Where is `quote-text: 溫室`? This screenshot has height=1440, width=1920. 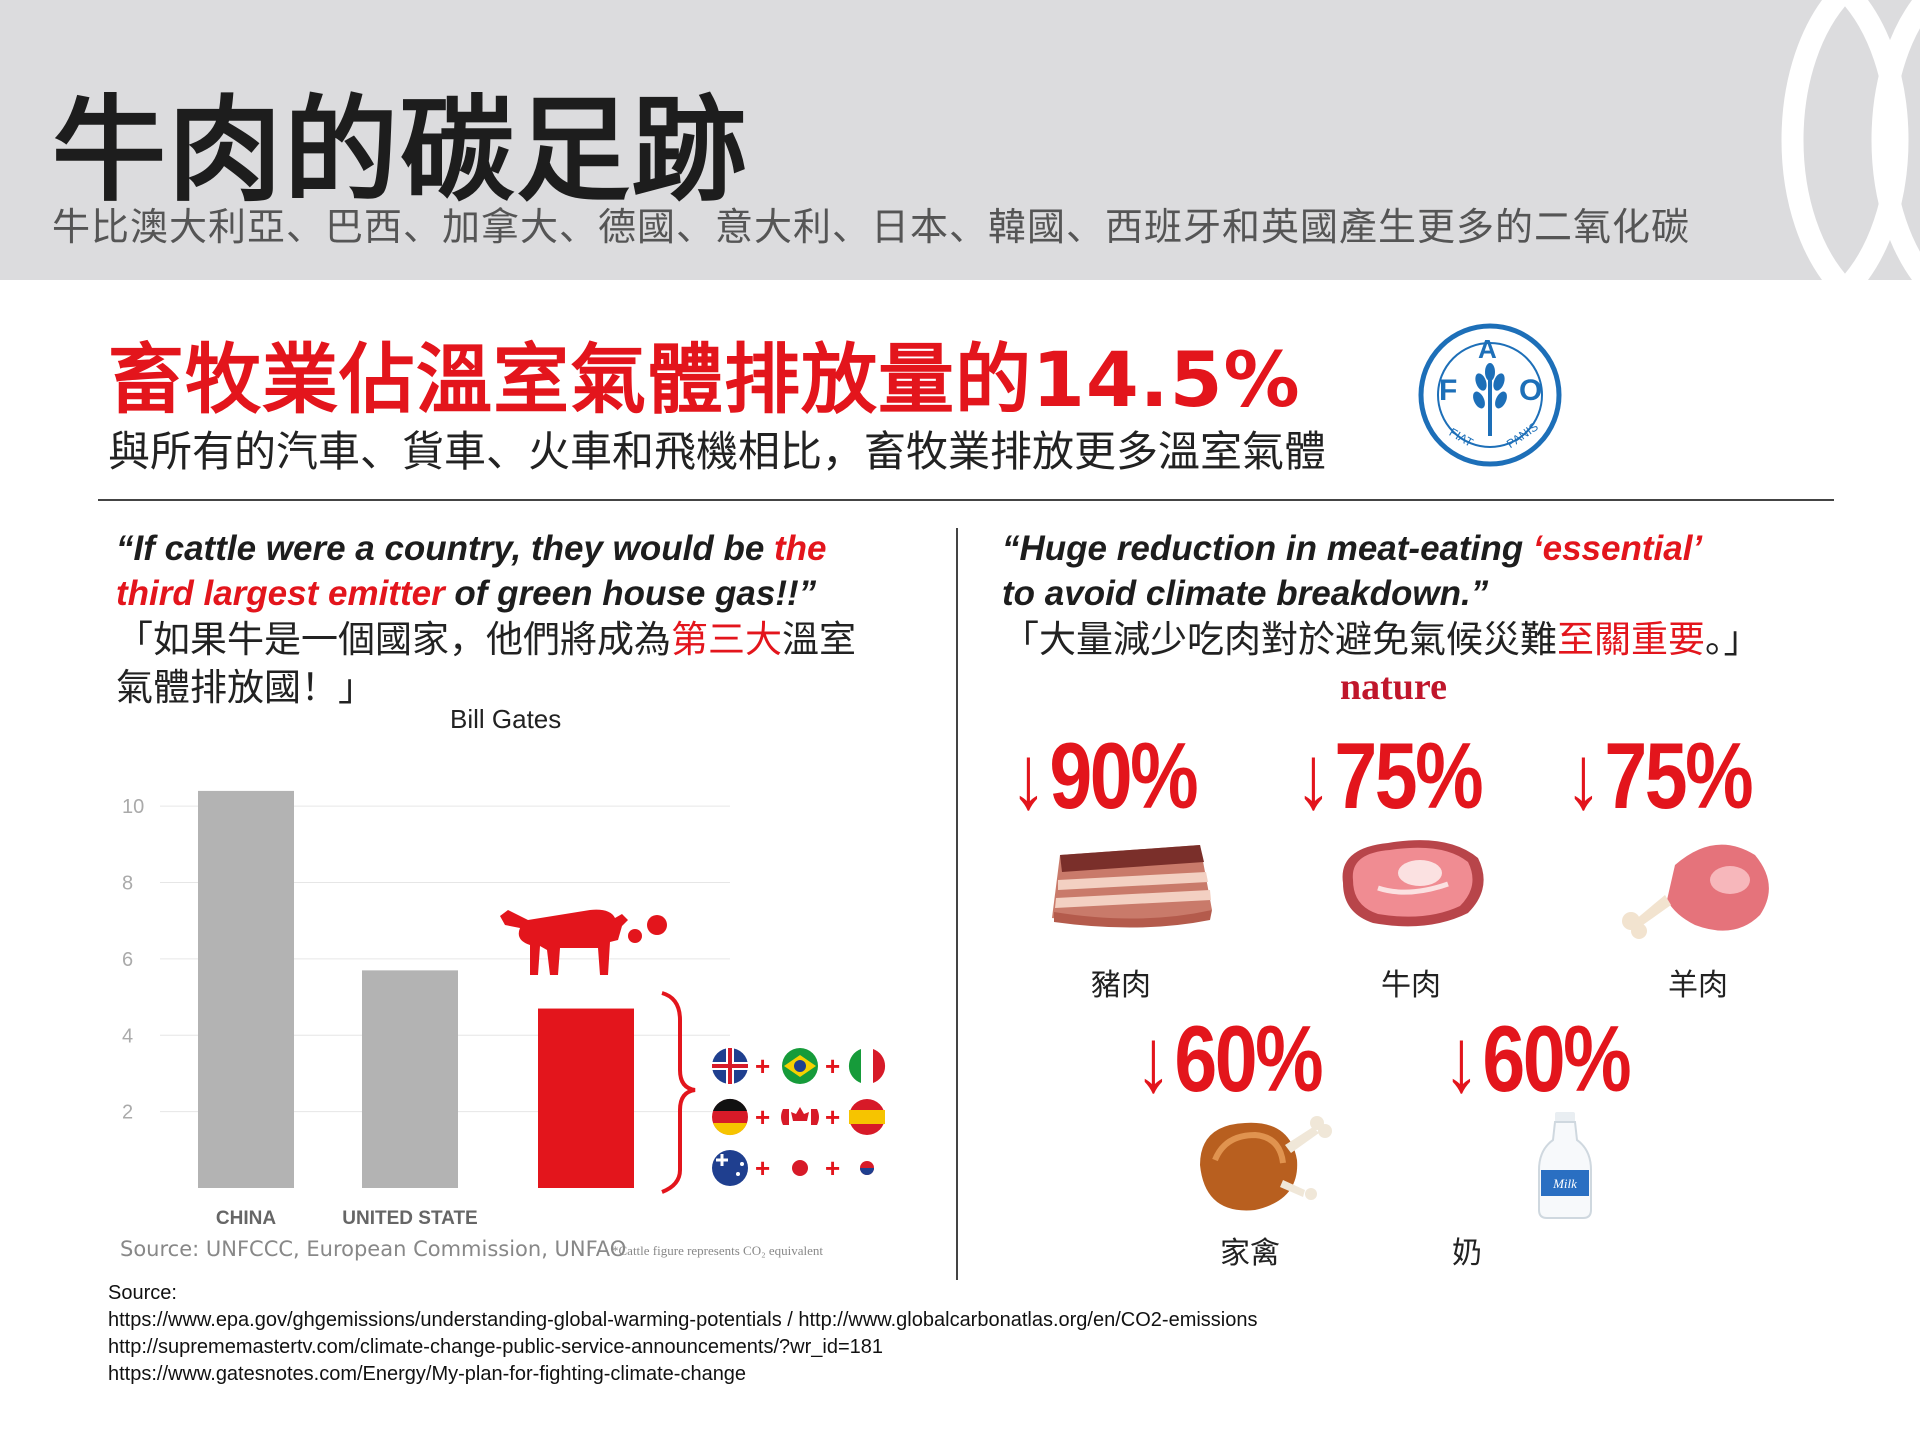
quote-text: 溫室 is located at coordinates (819, 639).